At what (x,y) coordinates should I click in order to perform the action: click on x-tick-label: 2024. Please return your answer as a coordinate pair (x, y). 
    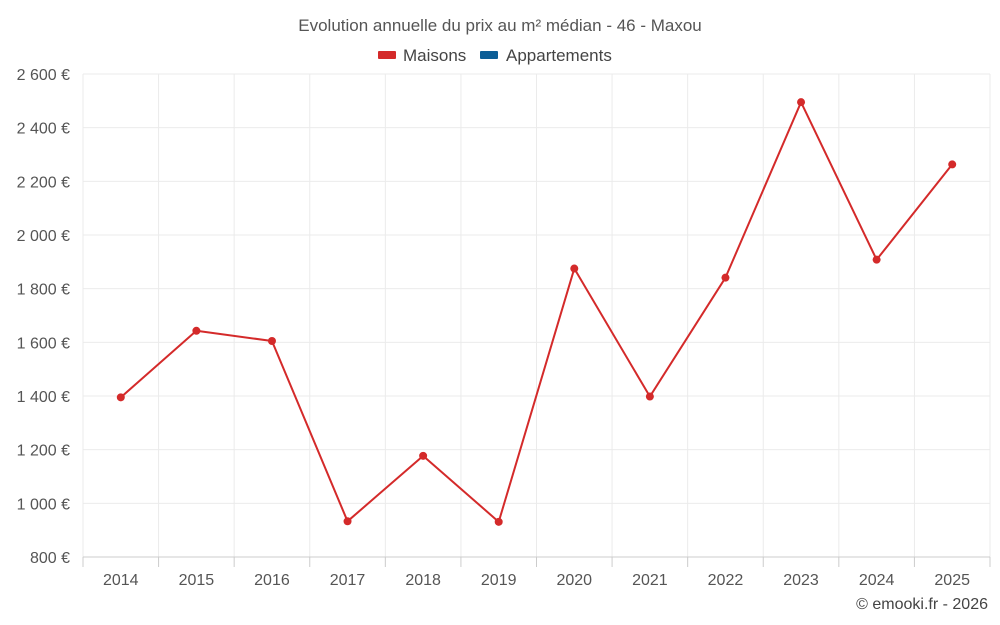
    Looking at the image, I should click on (877, 580).